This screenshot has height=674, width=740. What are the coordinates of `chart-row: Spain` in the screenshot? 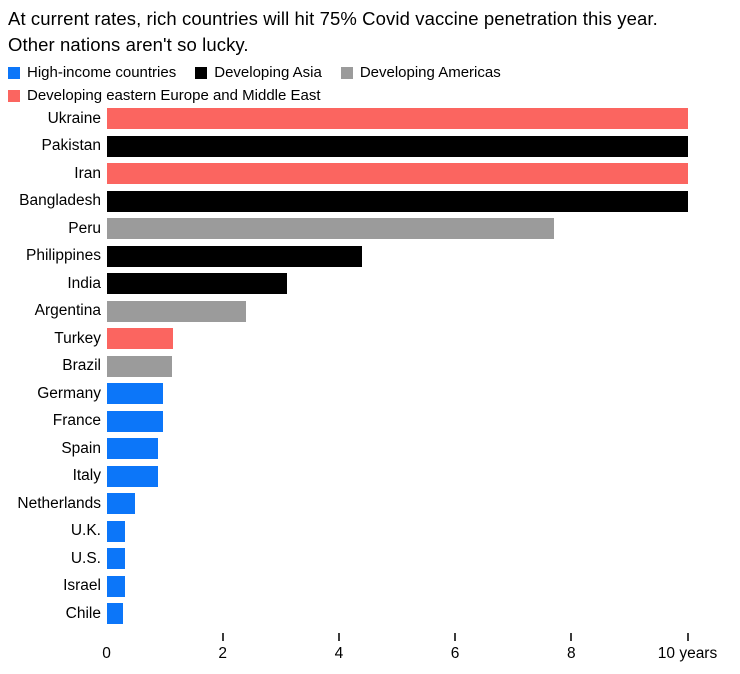 It's located at (370, 449).